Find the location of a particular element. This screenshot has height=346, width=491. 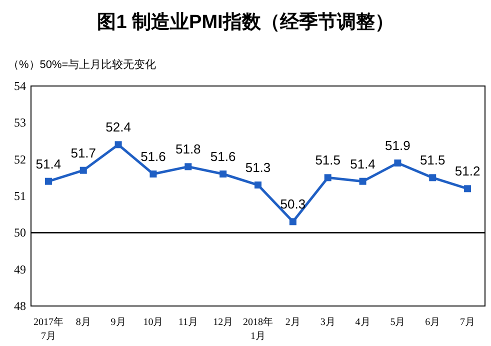

x-tick-label: 10月 is located at coordinates (153, 322).